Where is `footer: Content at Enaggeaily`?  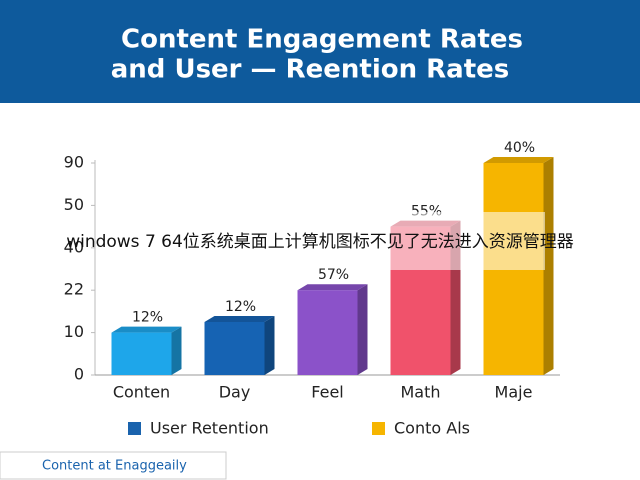 footer: Content at Enaggeaily is located at coordinates (114, 466).